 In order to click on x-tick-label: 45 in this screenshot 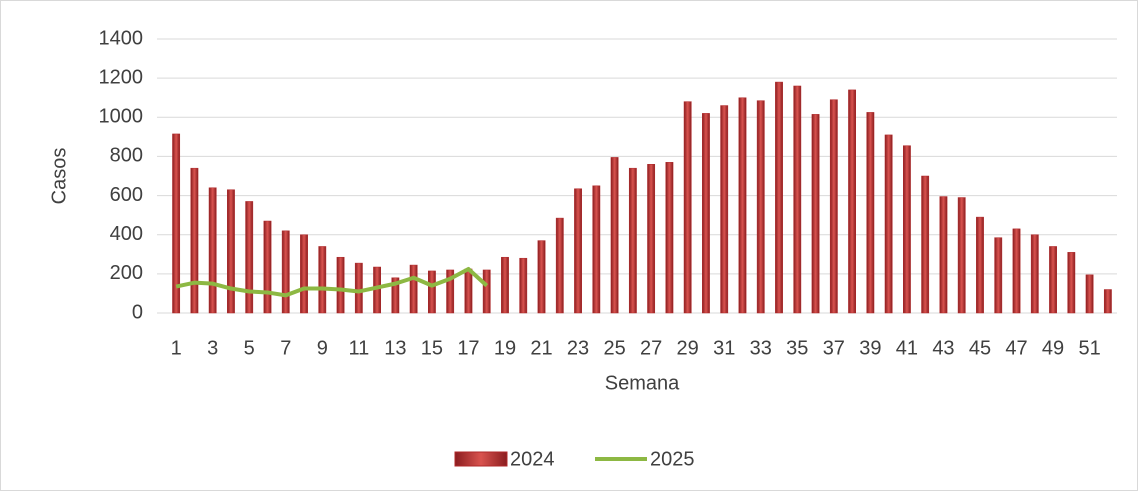, I will do `click(980, 348)`.